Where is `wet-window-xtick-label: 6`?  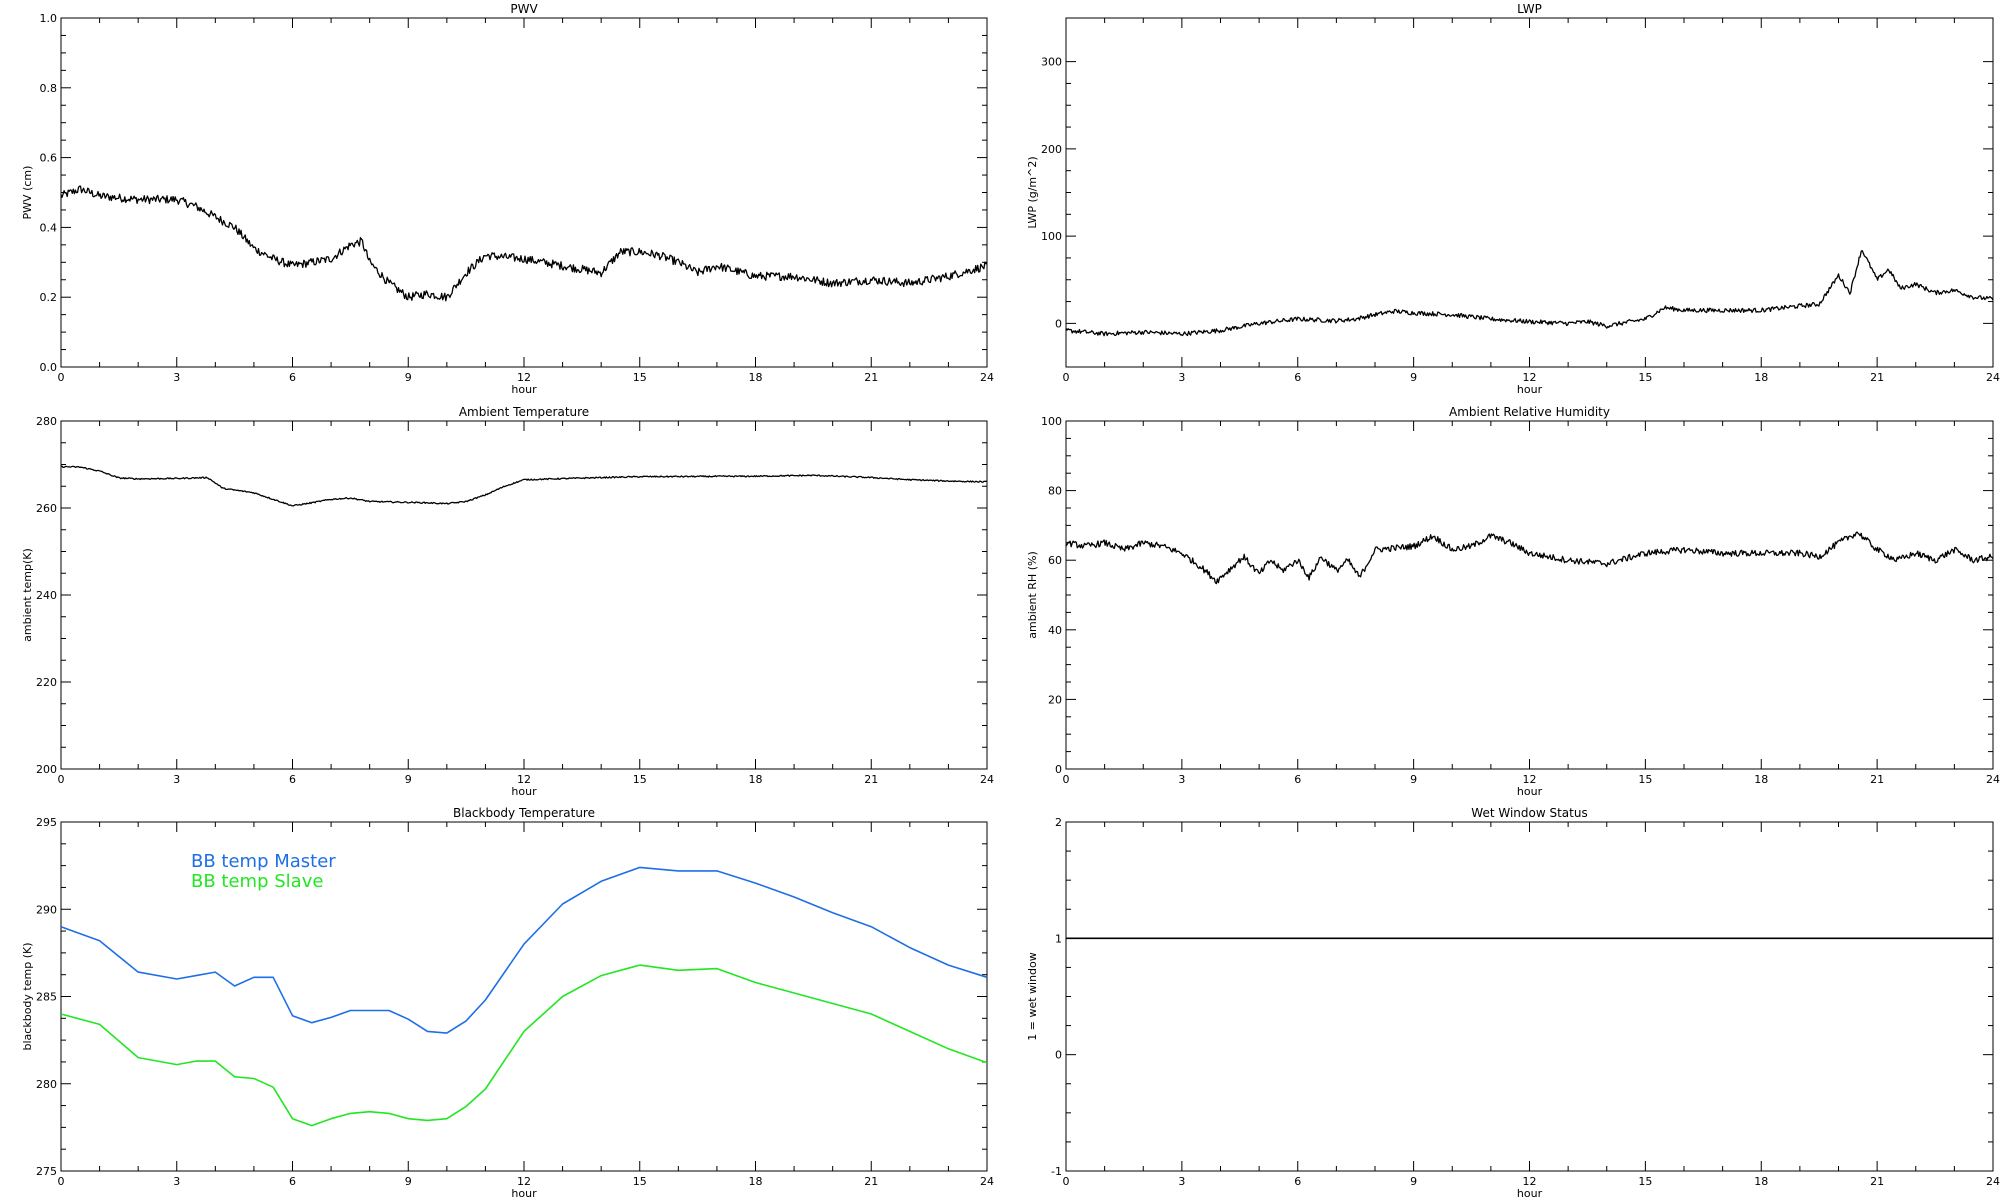 wet-window-xtick-label: 6 is located at coordinates (1297, 1181).